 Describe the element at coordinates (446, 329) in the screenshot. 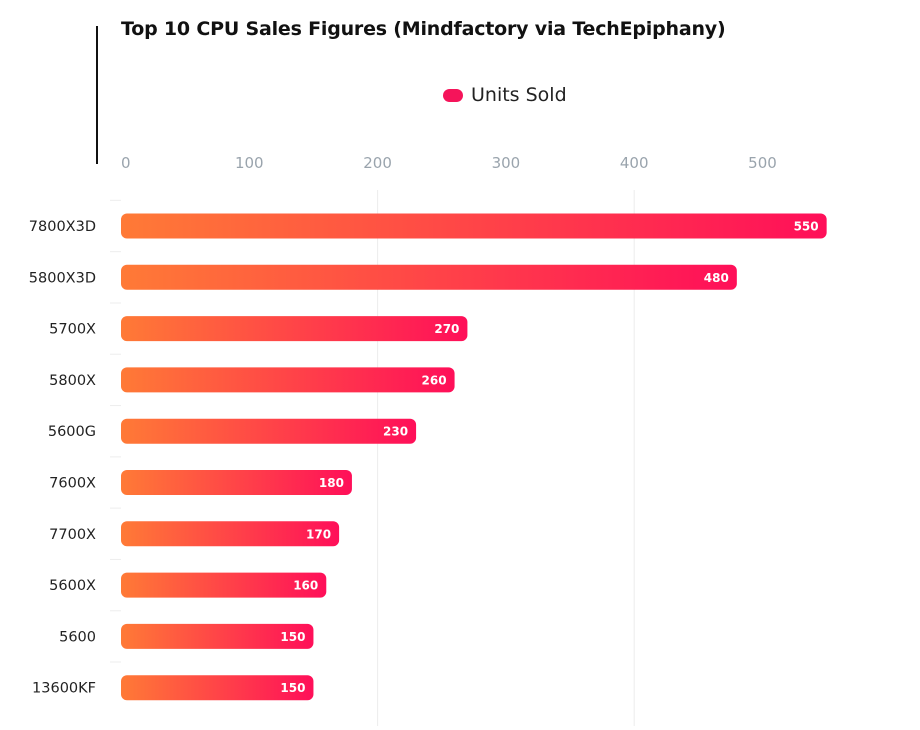

I see `bar-value-label: 270` at that location.